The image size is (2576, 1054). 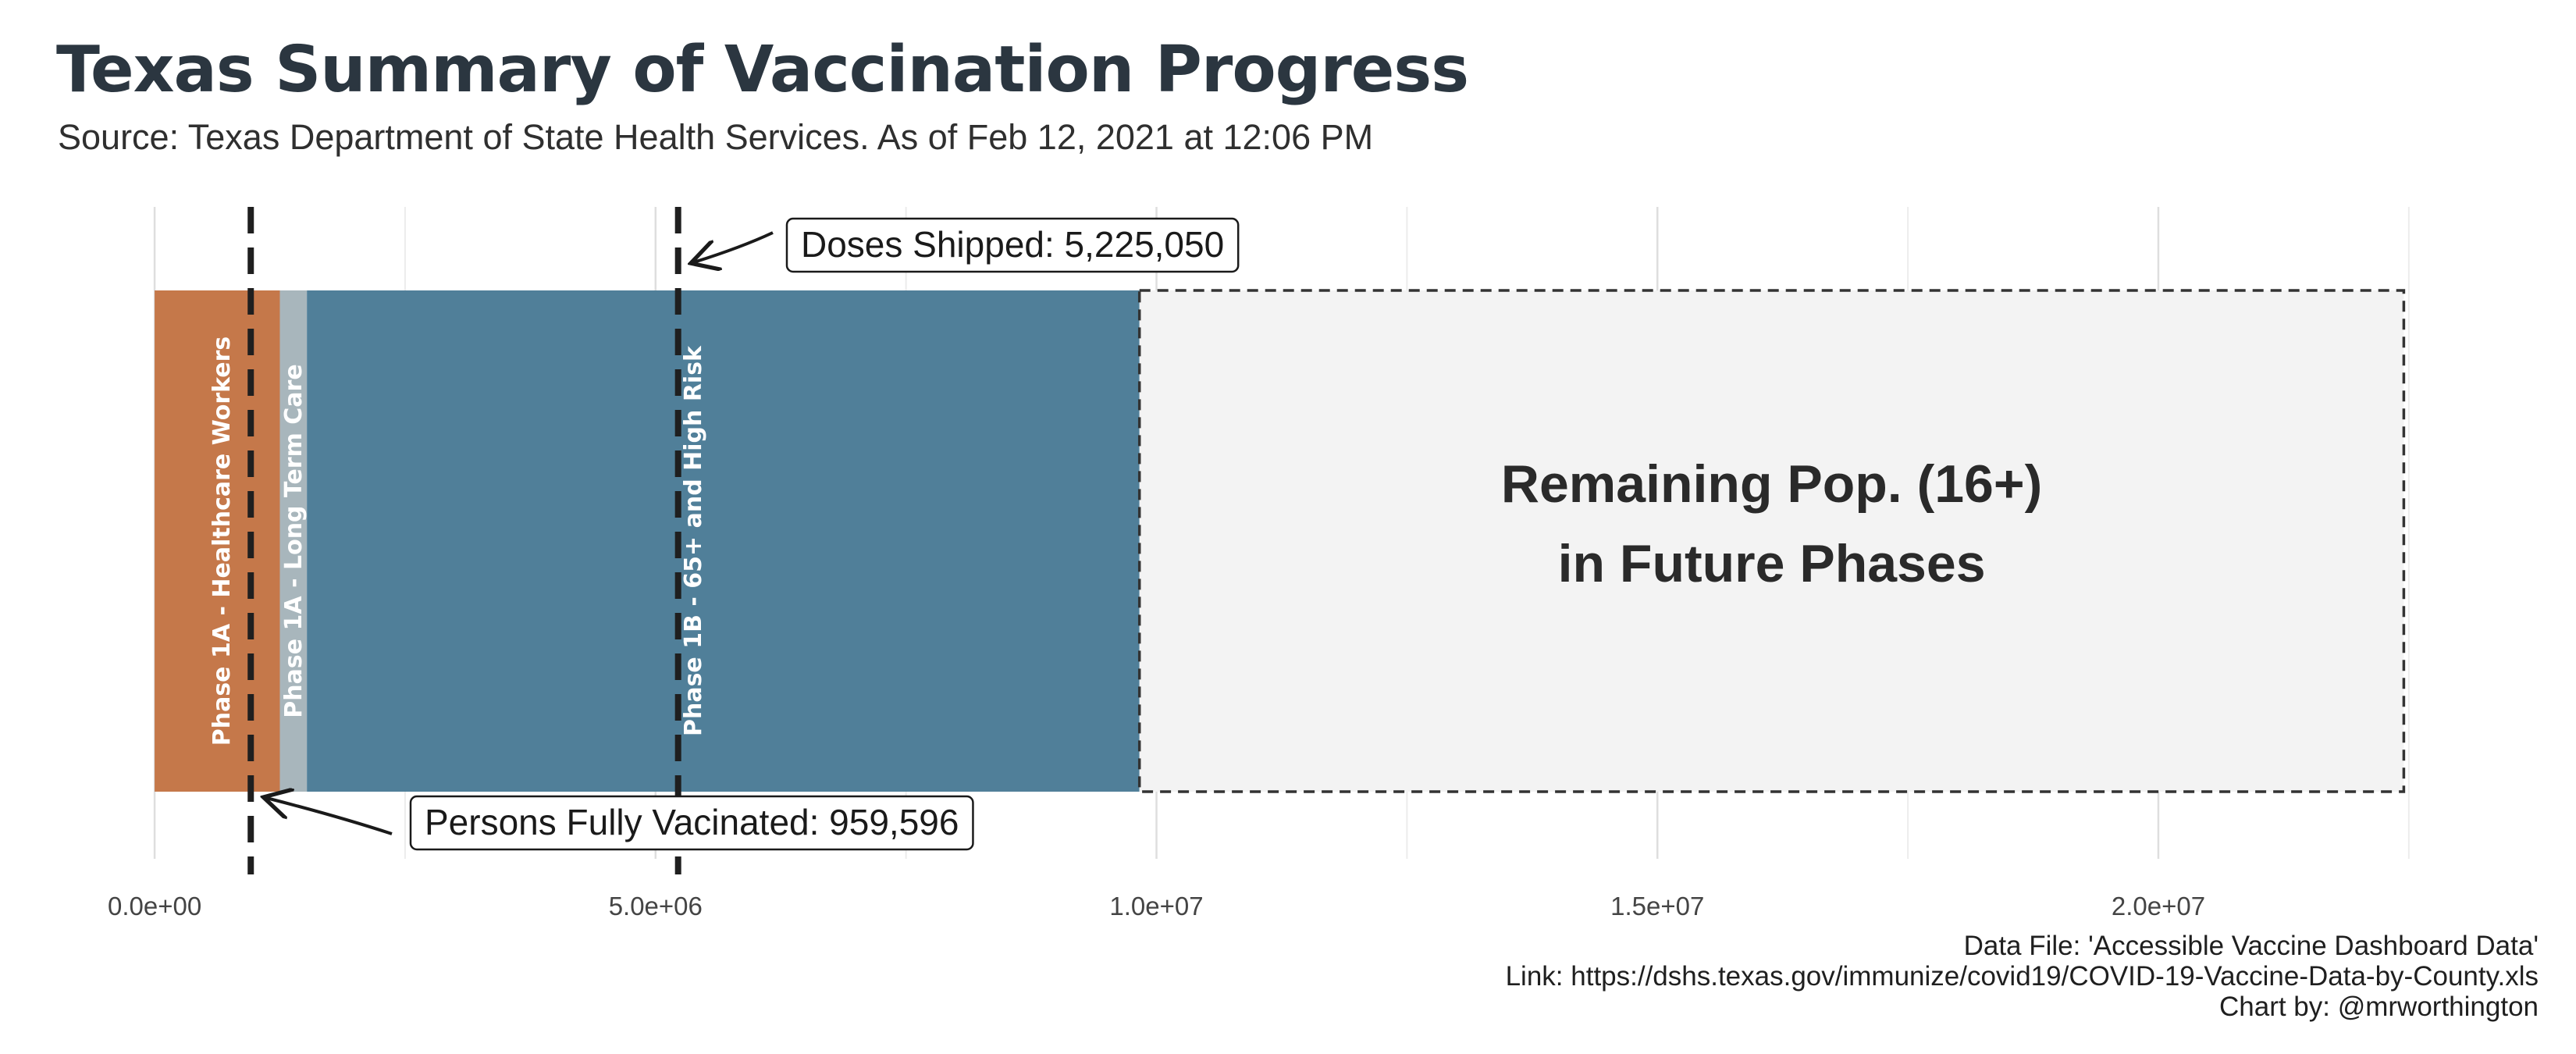 I want to click on chart-title: Texas Summary of Vaccination Progress, so click(x=762, y=70).